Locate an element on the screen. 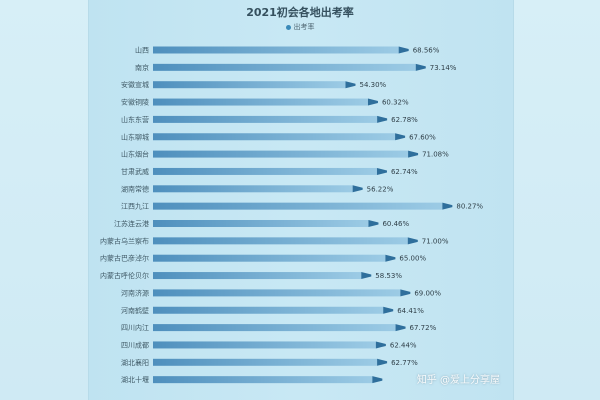 The image size is (600, 400). data-label: 67.60% is located at coordinates (422, 137).